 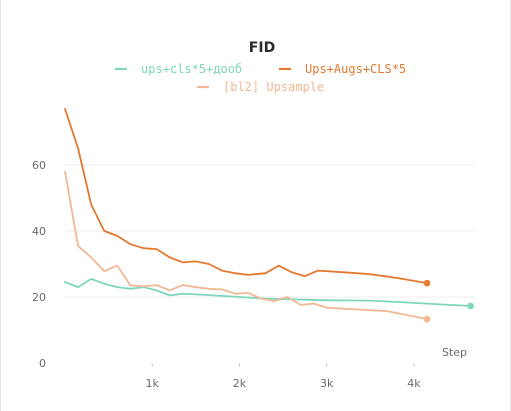 I want to click on chart-title: FID, so click(x=262, y=48).